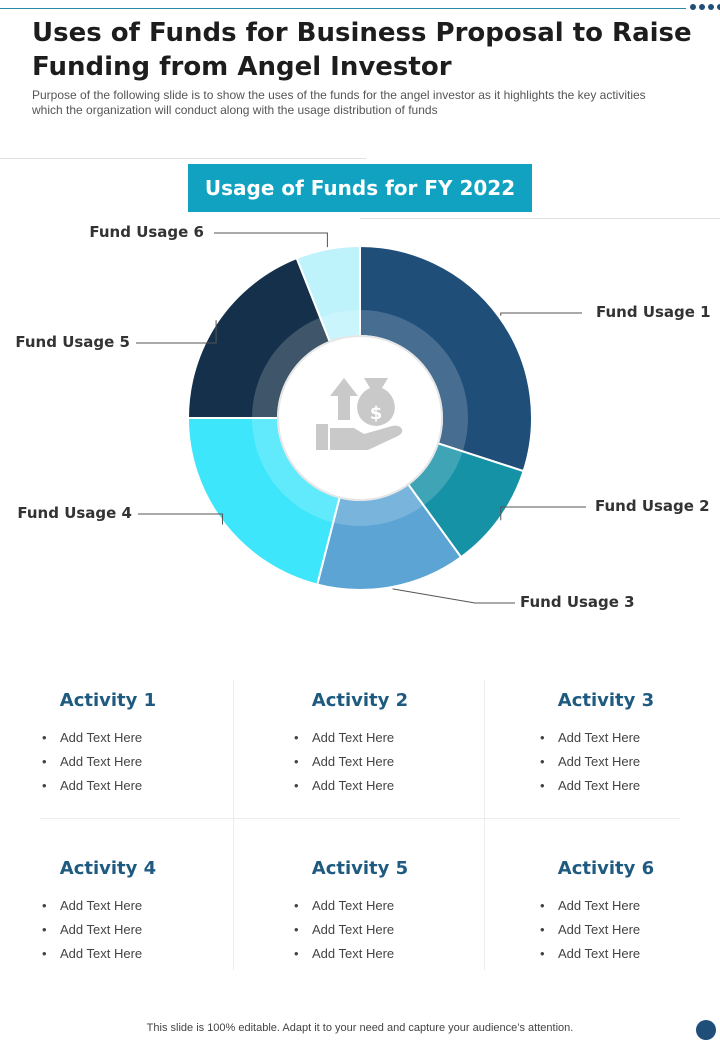  I want to click on donut-hub, so click(360, 418).